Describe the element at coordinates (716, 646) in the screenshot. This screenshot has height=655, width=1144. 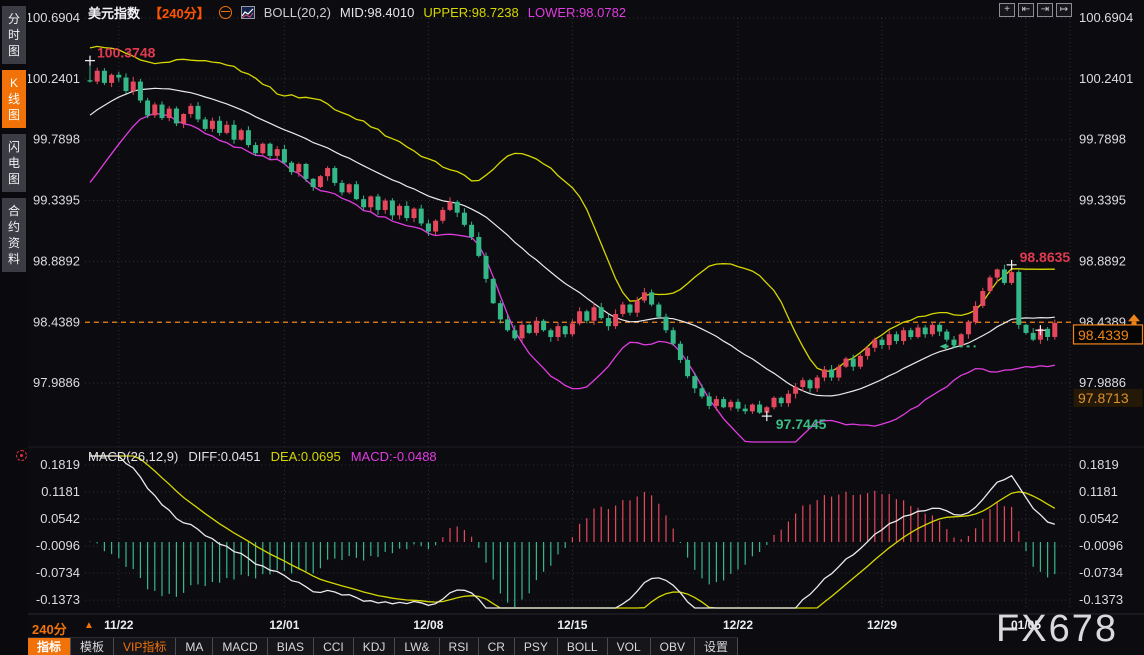
I see `toolbar-button-设置: 设置` at that location.